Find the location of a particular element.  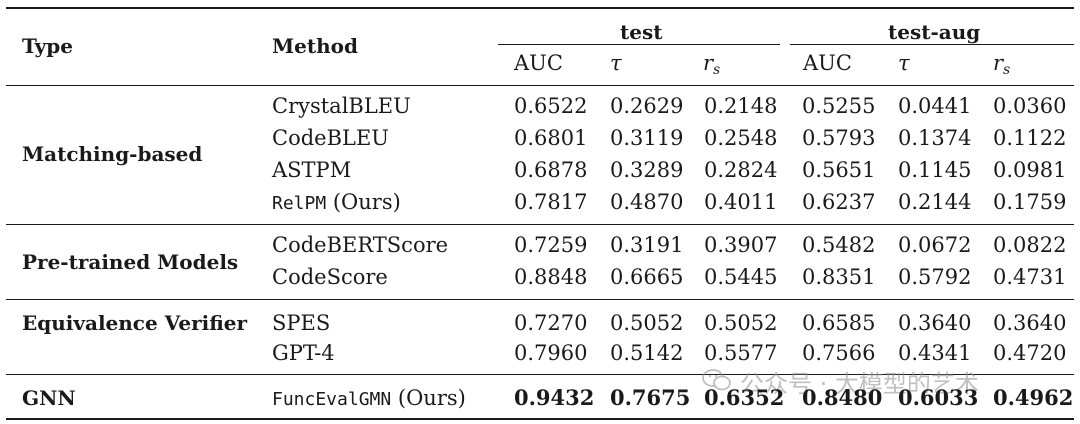

value-cell: 0.2824 is located at coordinates (741, 170).